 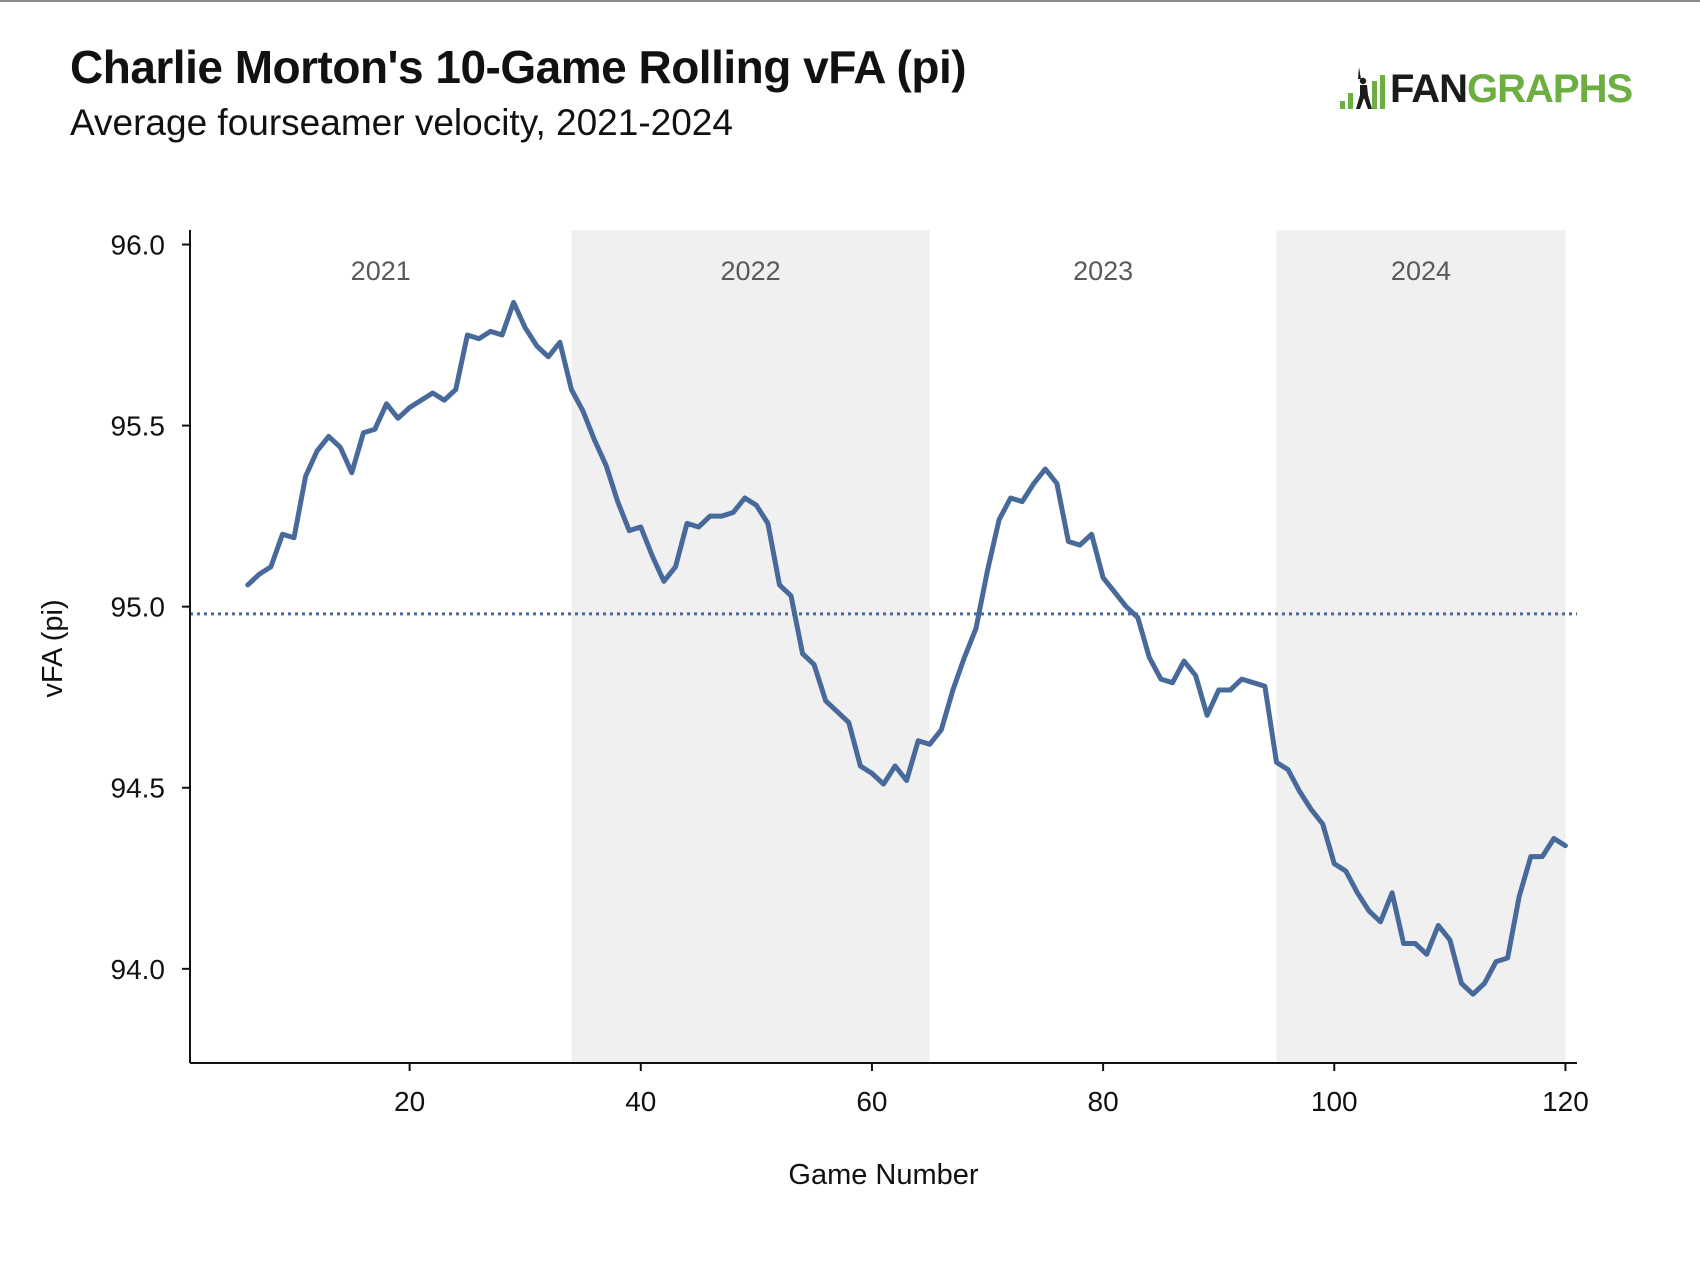 What do you see at coordinates (138, 607) in the screenshot?
I see `y-tick-label: 95.0` at bounding box center [138, 607].